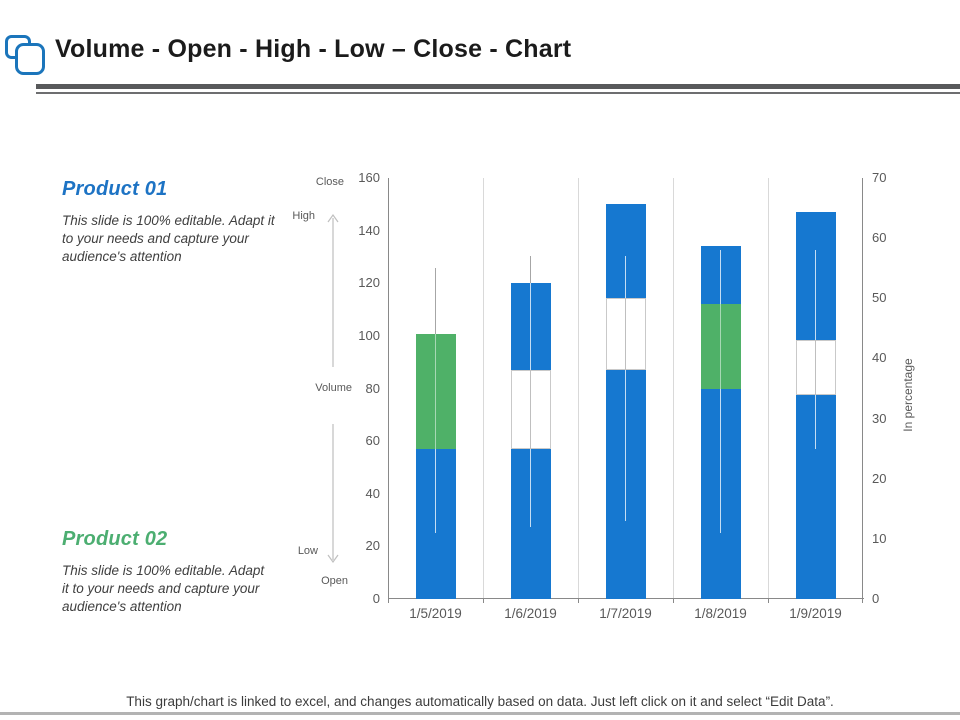 This screenshot has height=720, width=960. What do you see at coordinates (720, 613) in the screenshot?
I see `category-label: 1/8/2019` at bounding box center [720, 613].